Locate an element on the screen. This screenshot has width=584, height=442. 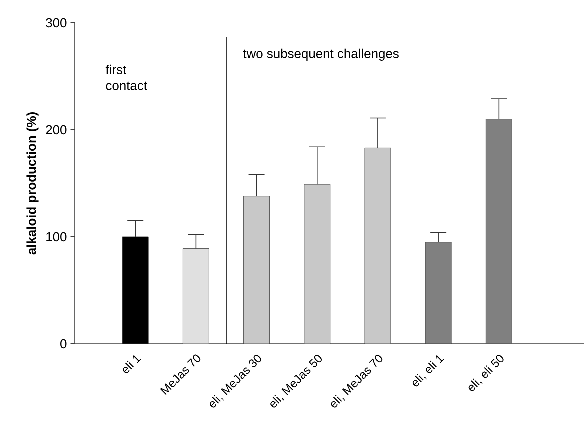
annotation: two subsequent challenges is located at coordinates (321, 54).